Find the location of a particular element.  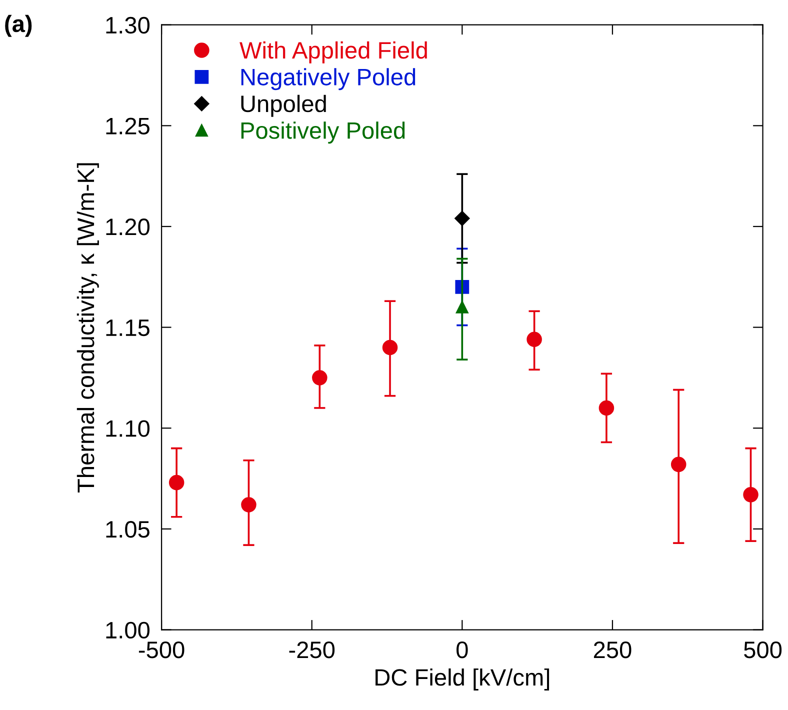

x-tick-label: -250 is located at coordinates (312, 650).